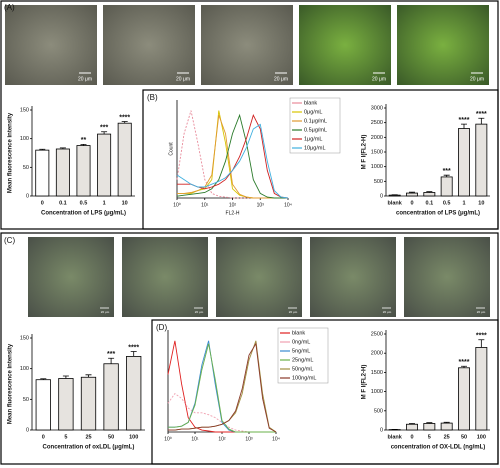 The width and height of the screenshot is (500, 468). Describe the element at coordinates (104, 203) in the screenshot. I see `x-tick-label: 1` at that location.